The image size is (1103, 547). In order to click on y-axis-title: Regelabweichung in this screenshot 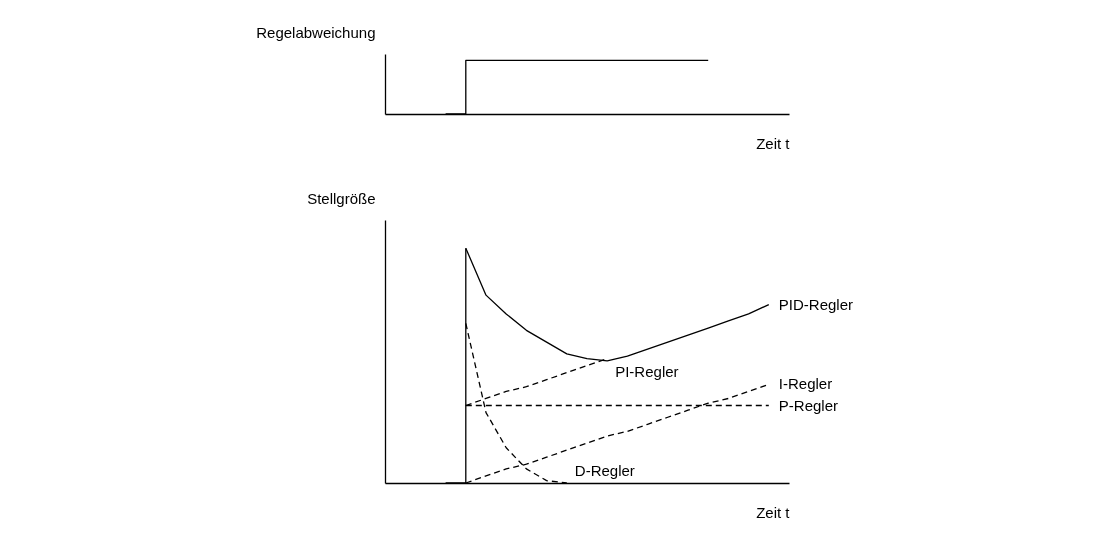, I will do `click(316, 32)`.